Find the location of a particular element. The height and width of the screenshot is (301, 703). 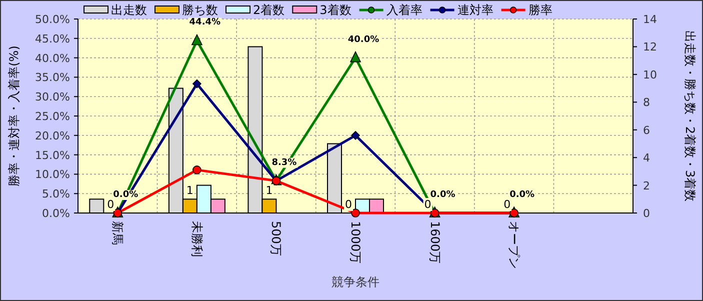

y-tick-label: 15.0% is located at coordinates (52, 155).